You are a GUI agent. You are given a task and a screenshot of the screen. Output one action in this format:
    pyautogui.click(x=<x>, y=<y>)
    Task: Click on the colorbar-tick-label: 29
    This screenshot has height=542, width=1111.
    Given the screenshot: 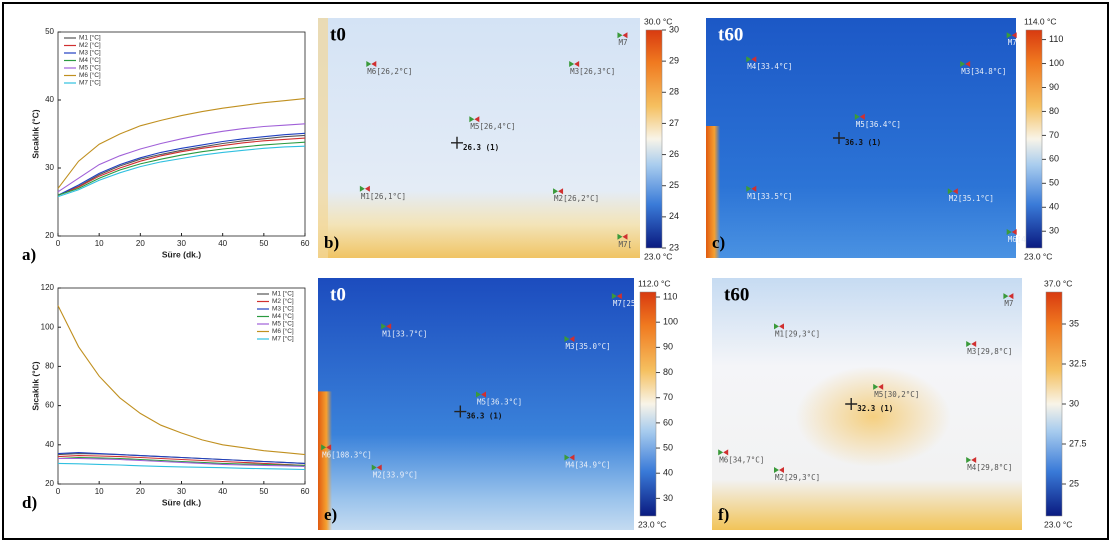 What is the action you would take?
    pyautogui.click(x=674, y=61)
    